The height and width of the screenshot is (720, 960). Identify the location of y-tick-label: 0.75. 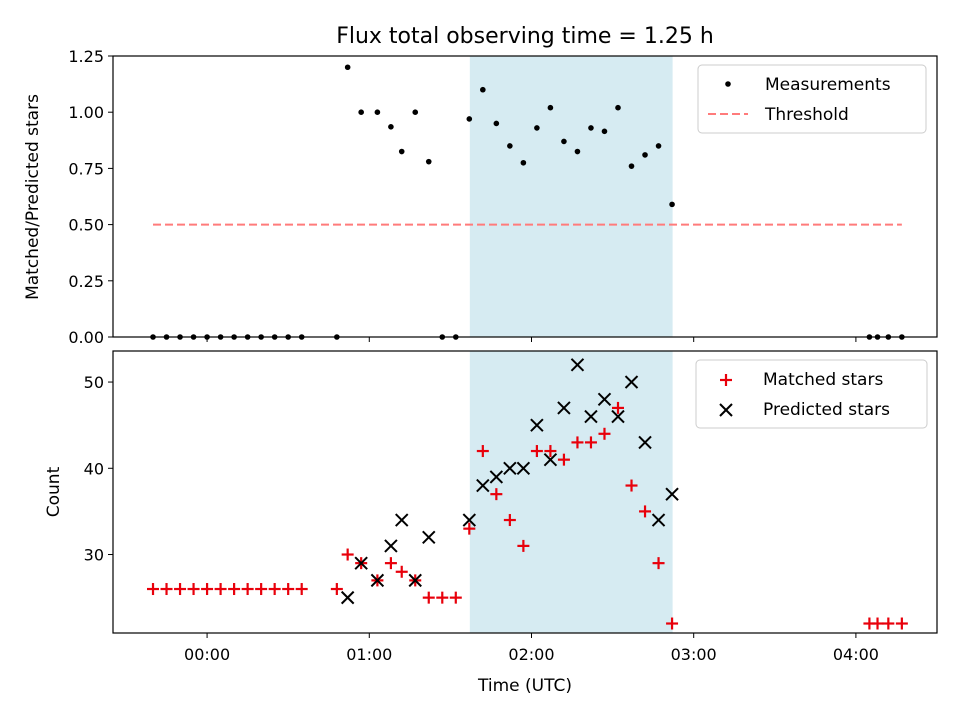
(86, 168).